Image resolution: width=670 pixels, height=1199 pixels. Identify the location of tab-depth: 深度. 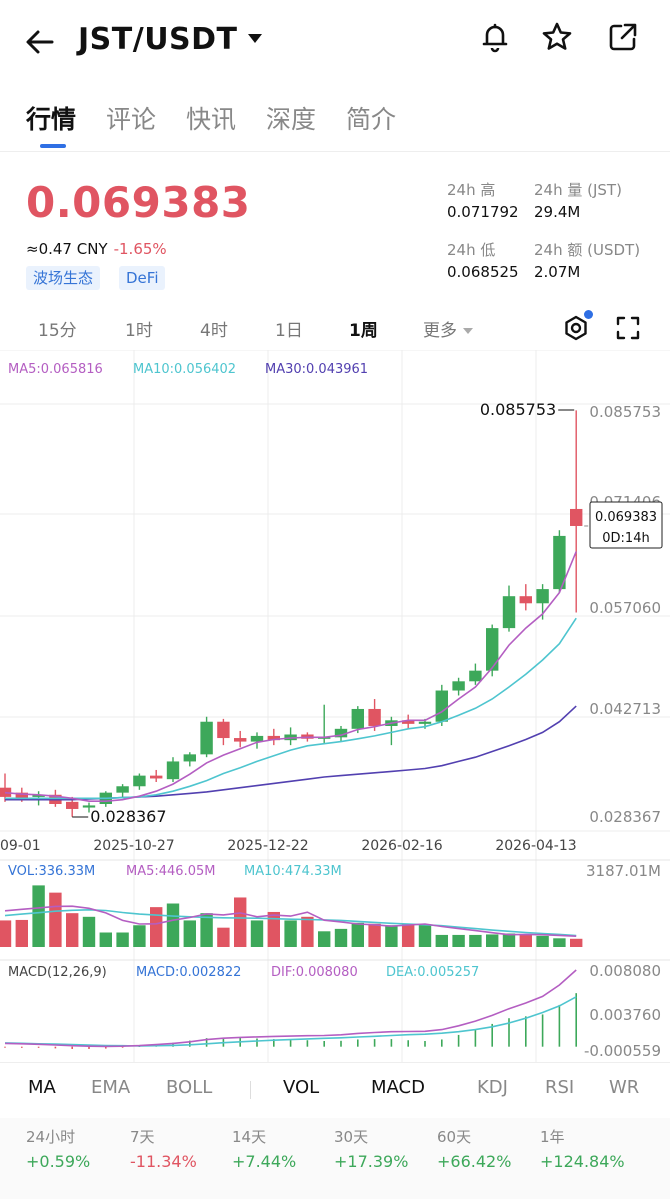
(291, 119).